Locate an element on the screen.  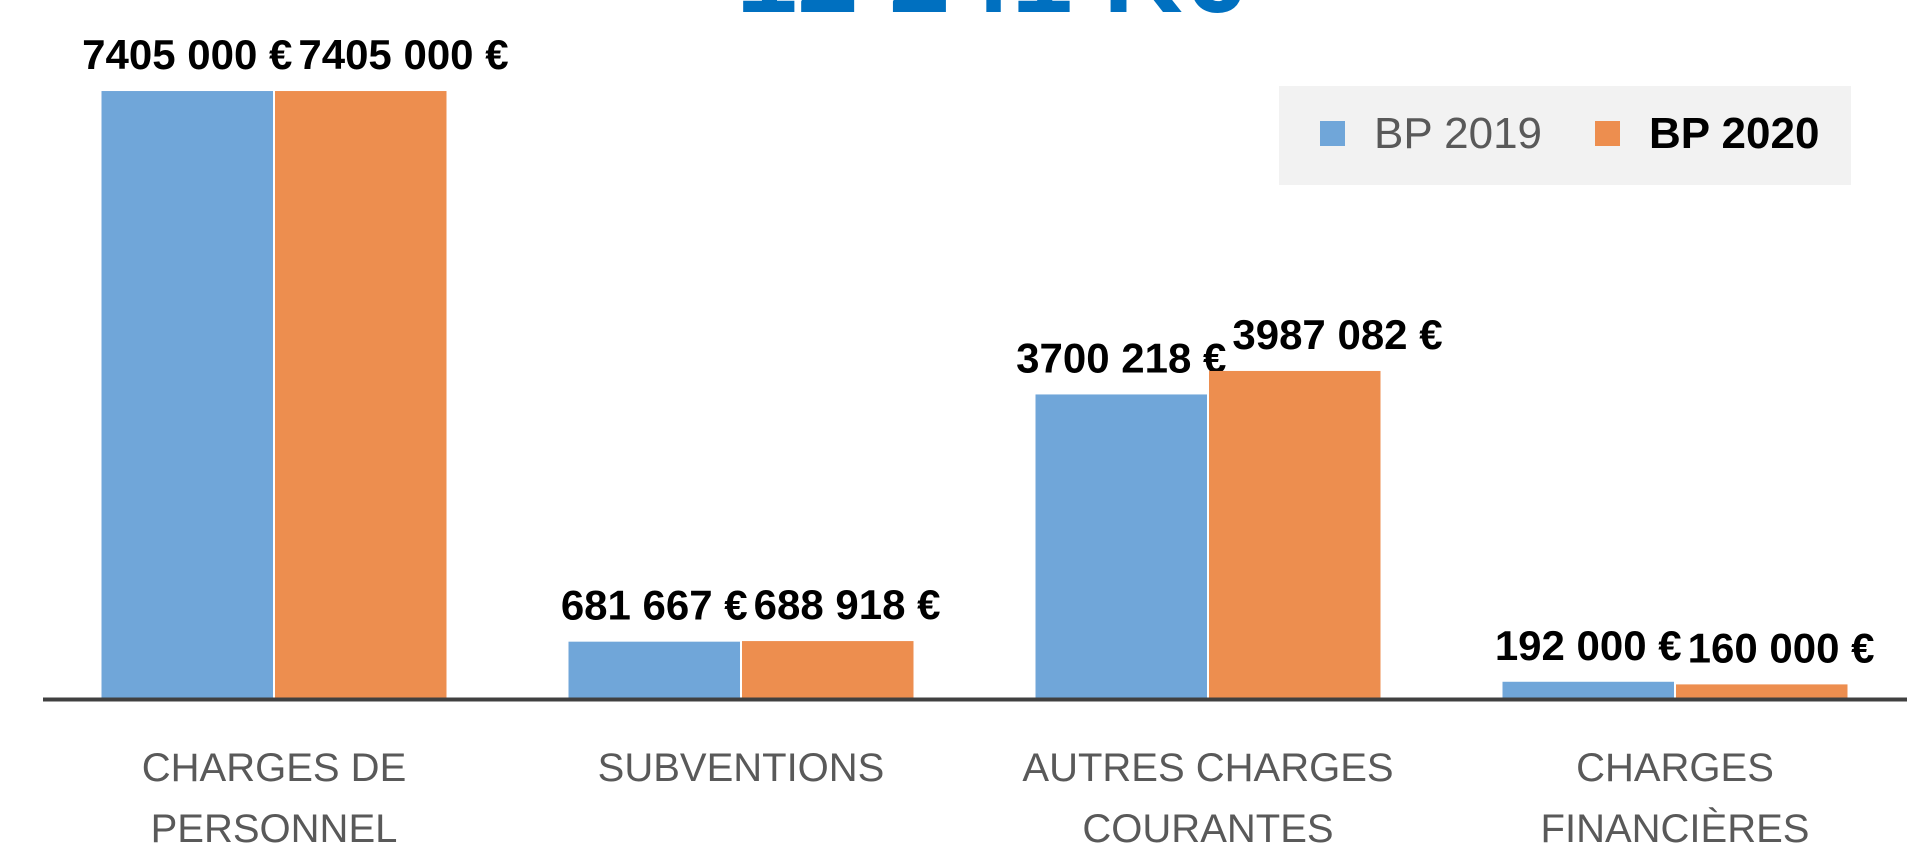
x-tick-label: CHARGES DE PERSONNEL is located at coordinates (274, 798).